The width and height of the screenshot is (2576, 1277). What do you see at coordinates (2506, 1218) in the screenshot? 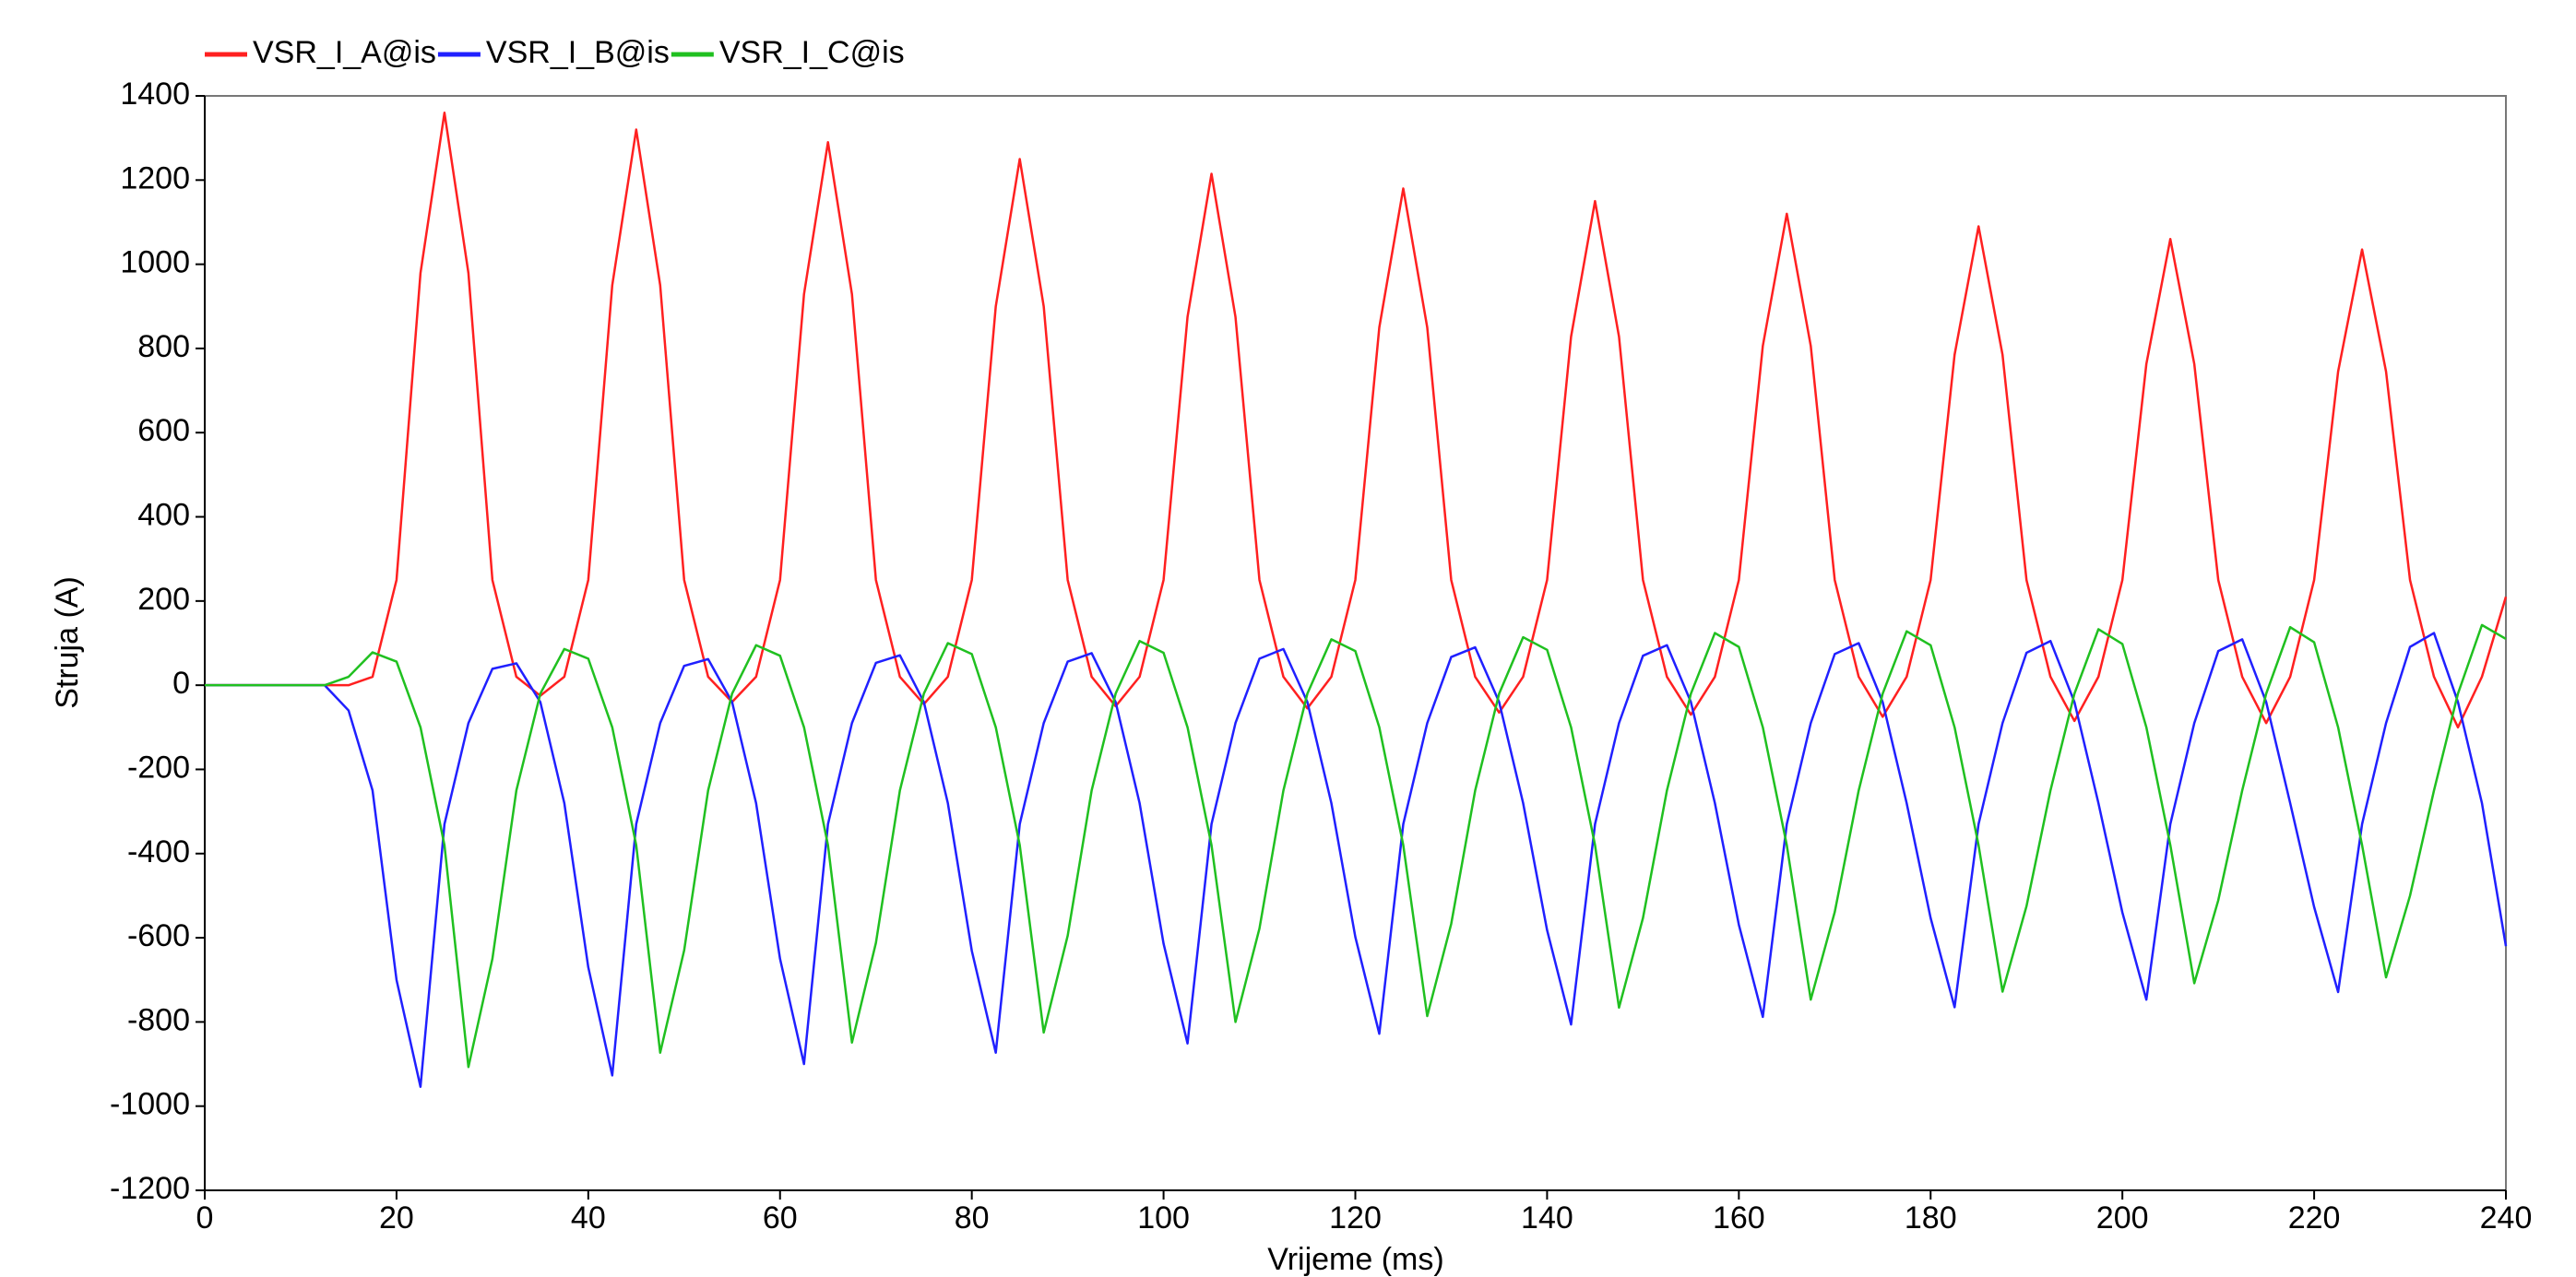
I see `x-tick-label: 240` at bounding box center [2506, 1218].